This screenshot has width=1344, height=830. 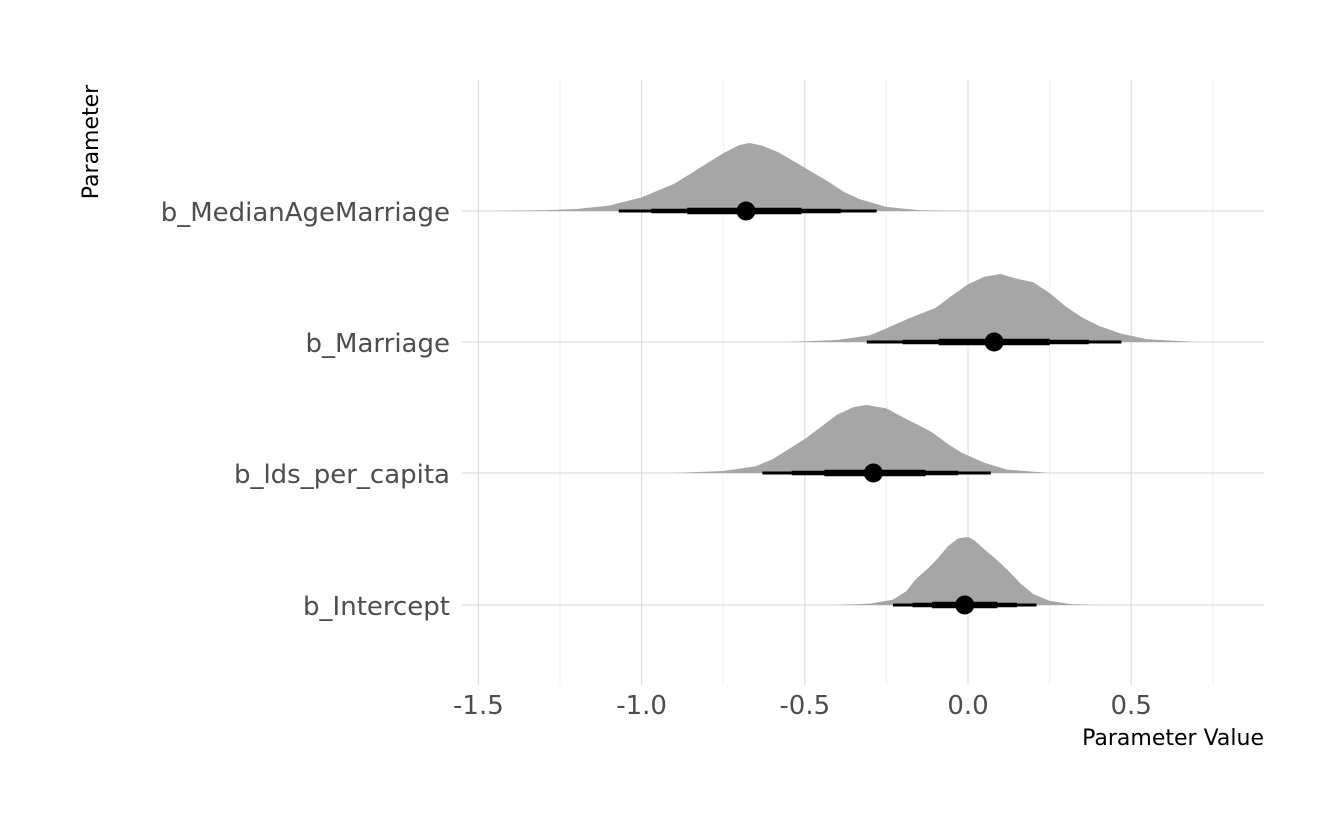 I want to click on density-b_MedianAgeMarriage, so click(x=731, y=177).